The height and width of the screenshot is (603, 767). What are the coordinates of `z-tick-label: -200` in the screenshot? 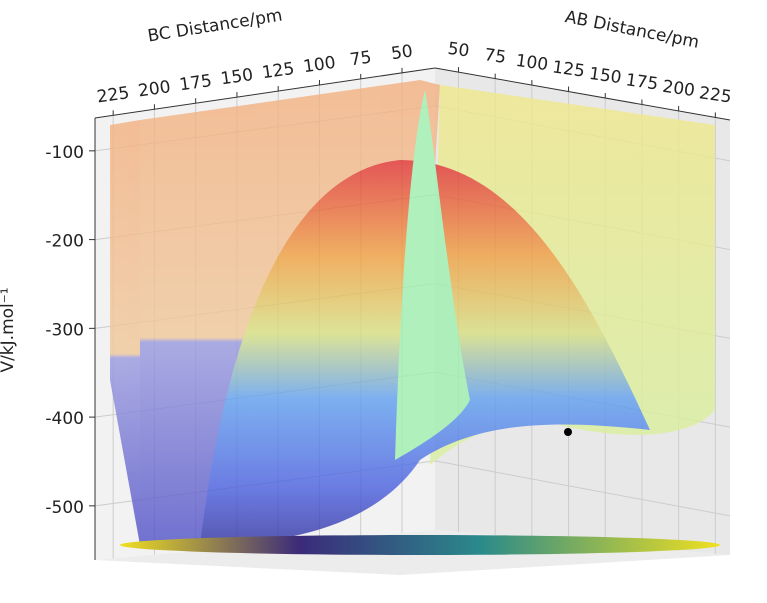 It's located at (64, 242).